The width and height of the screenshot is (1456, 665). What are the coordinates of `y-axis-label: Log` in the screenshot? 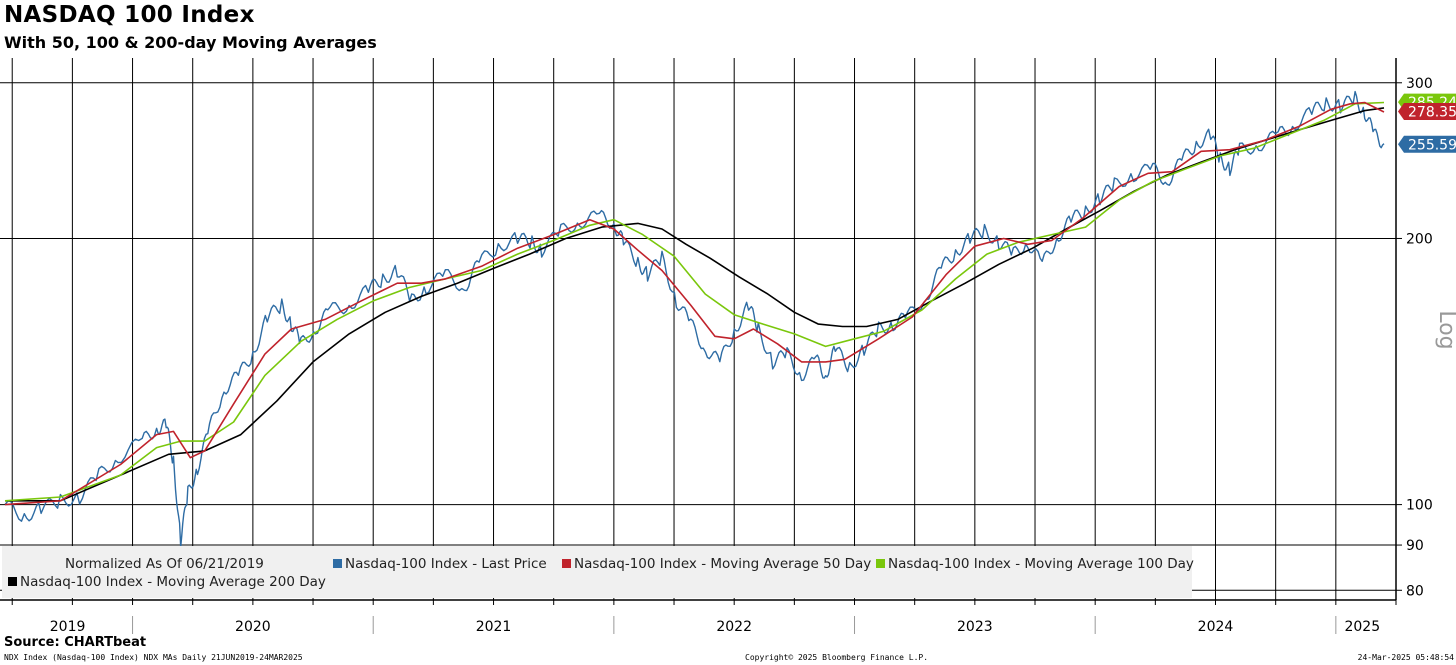 It's located at (1445, 329).